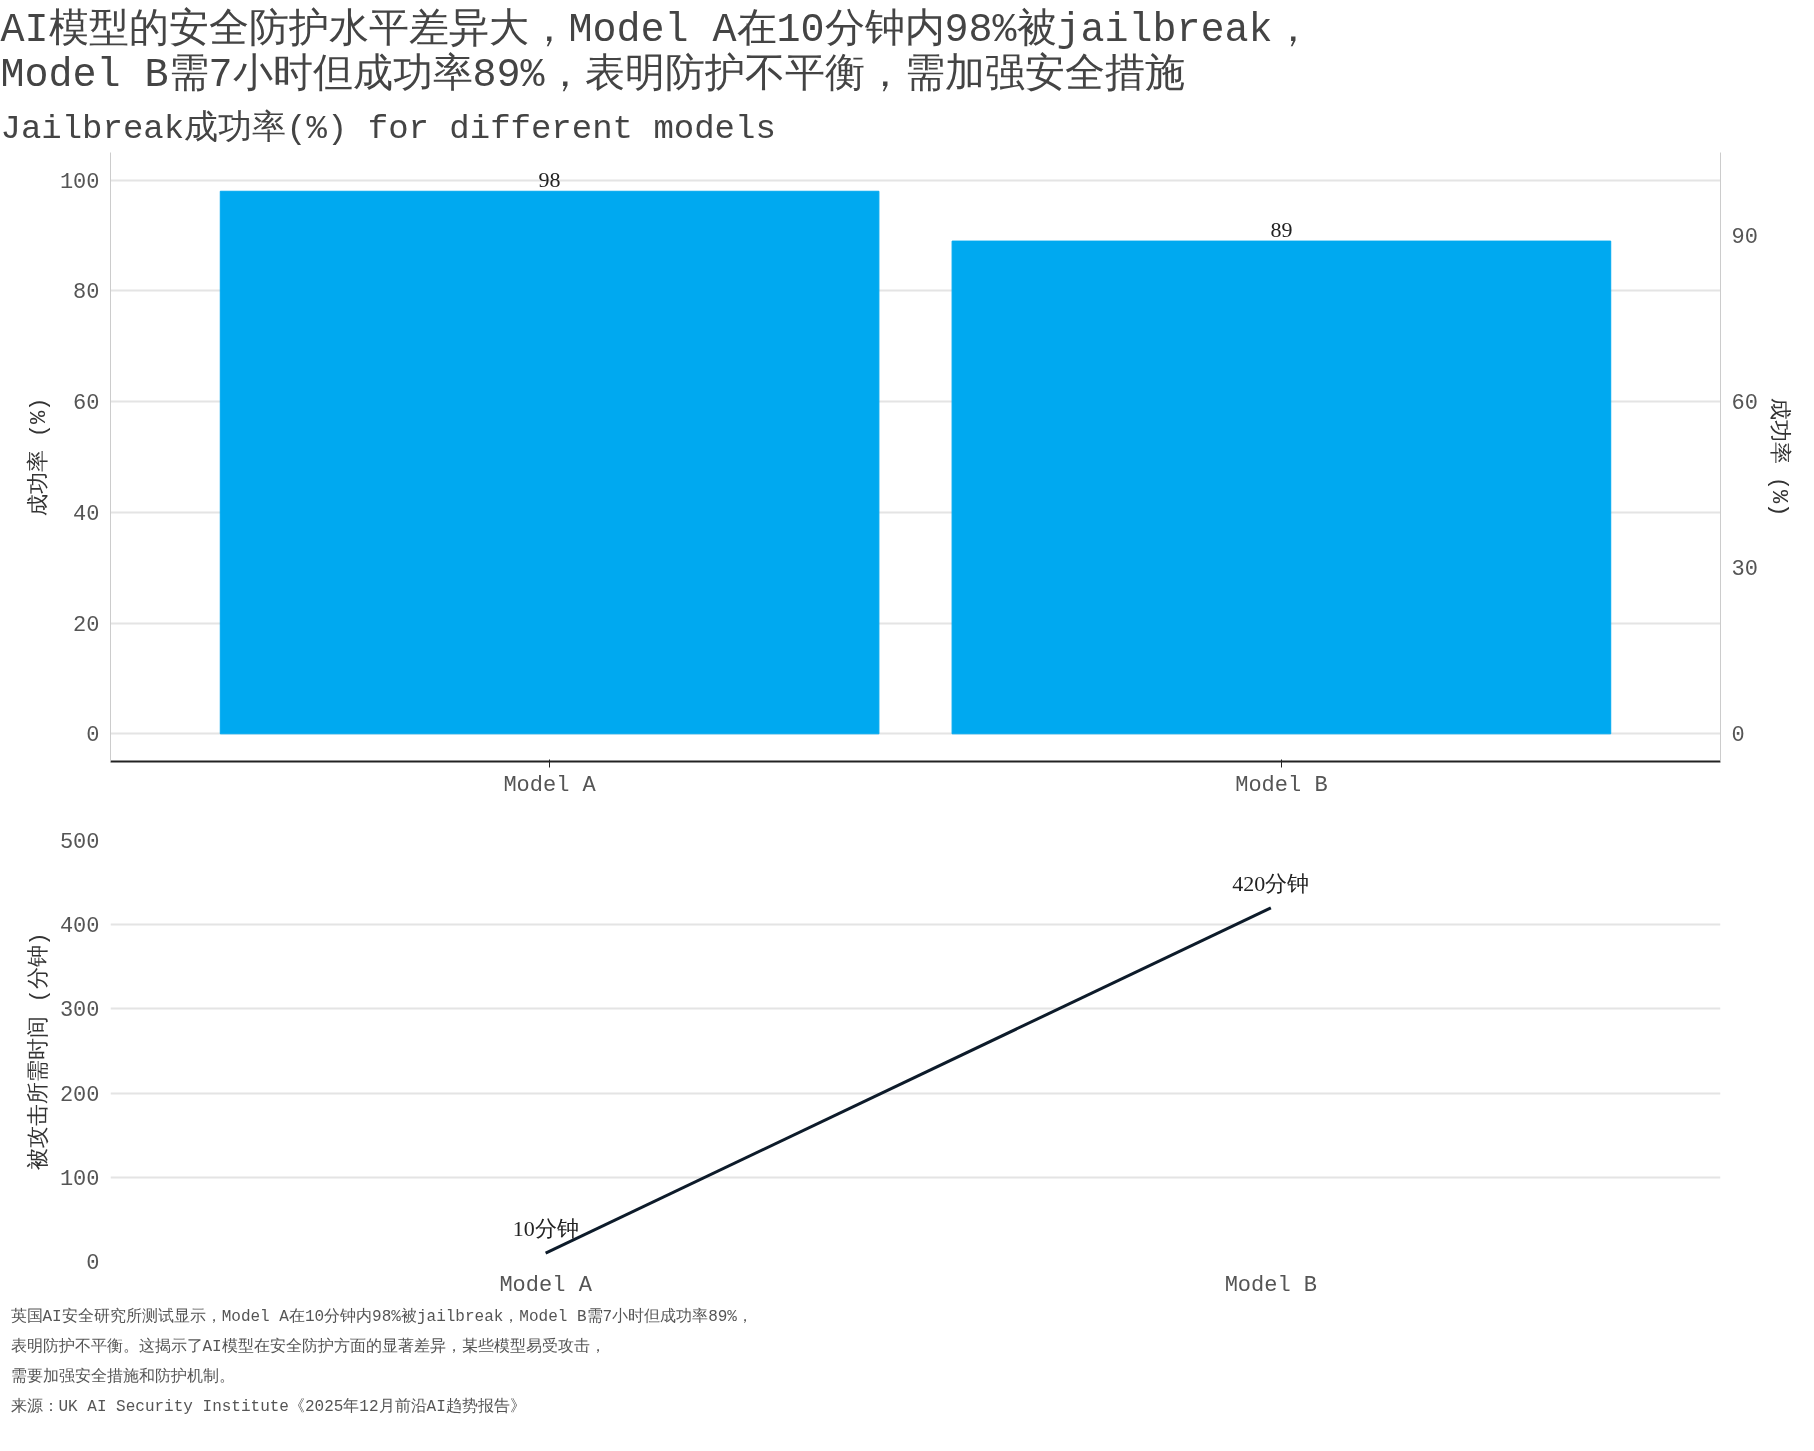 This screenshot has width=1814, height=1451. What do you see at coordinates (545, 1229) in the screenshot?
I see `data-label: 10分钟` at bounding box center [545, 1229].